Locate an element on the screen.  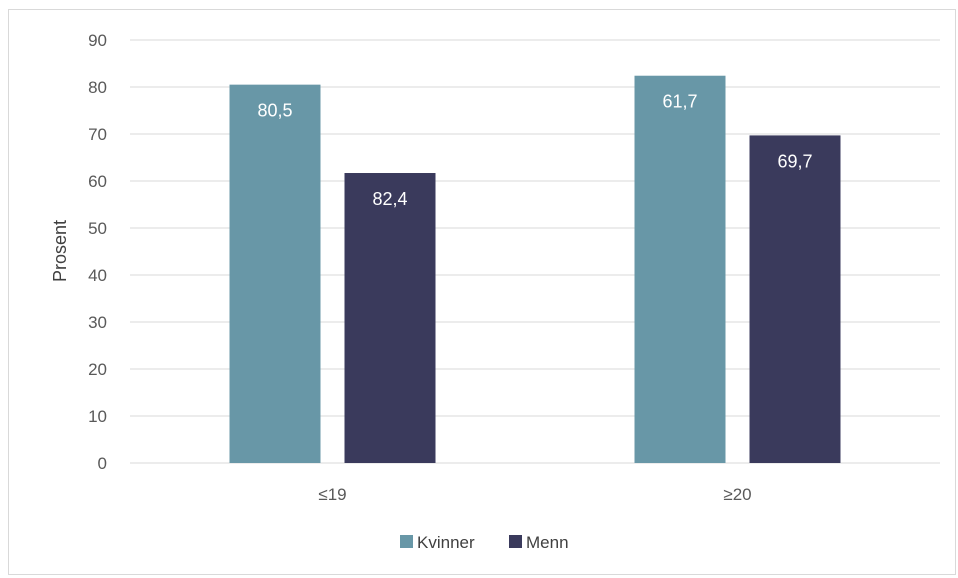
y-tick-label: 70 is located at coordinates (97, 134).